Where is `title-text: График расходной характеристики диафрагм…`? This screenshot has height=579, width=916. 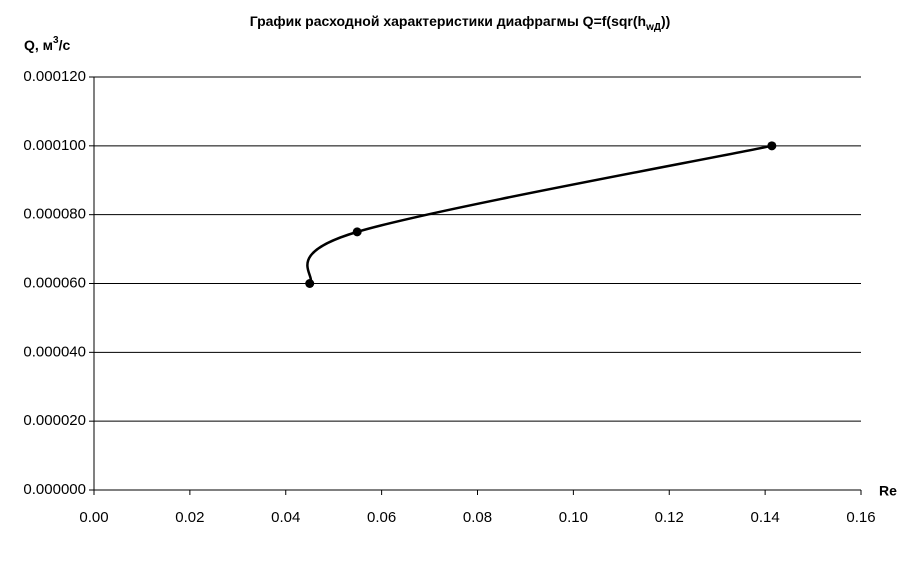
title-text: График расходной характеристики диафрагм… is located at coordinates (448, 21).